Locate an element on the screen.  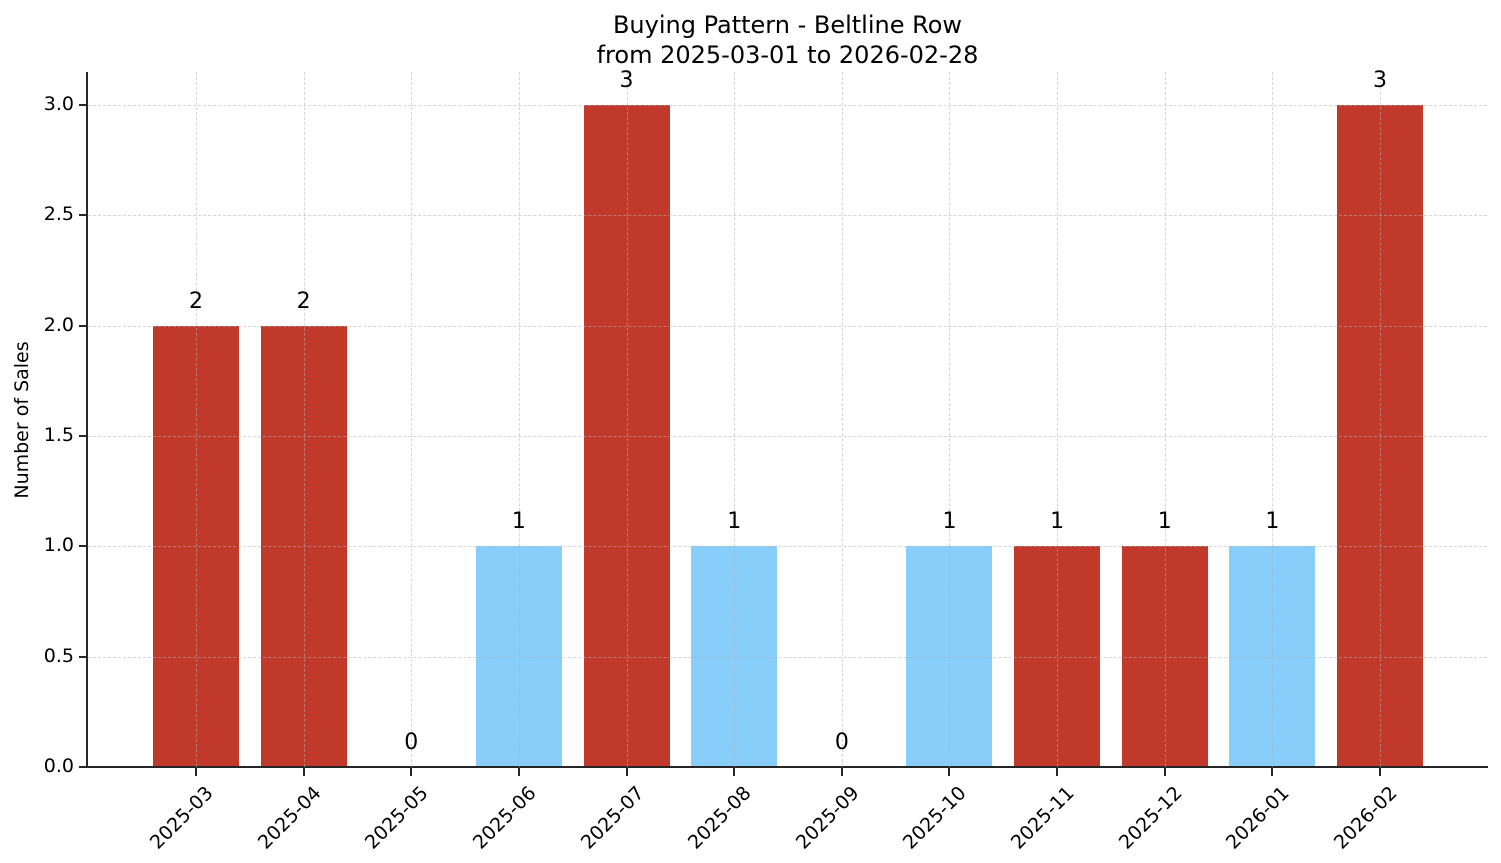
y-axis-spine is located at coordinates (87, 420).